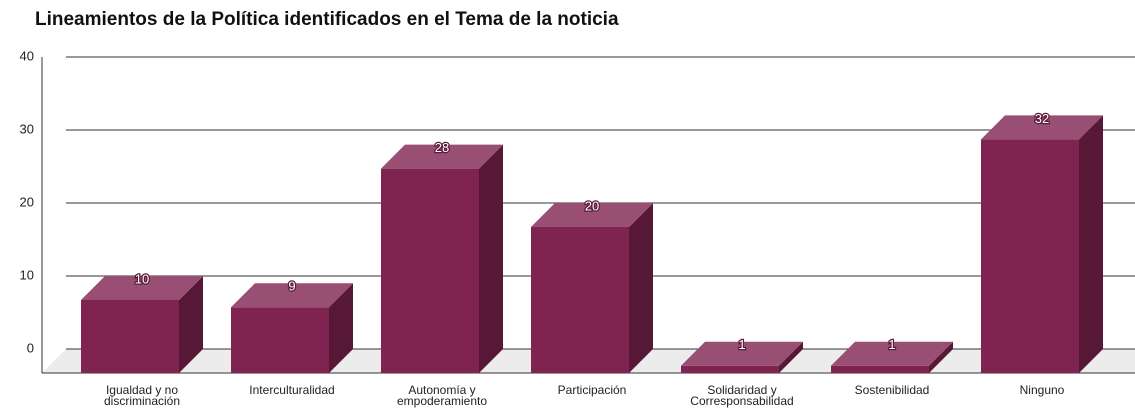 This screenshot has width=1135, height=416. I want to click on y-tick-label: 20, so click(27, 201).